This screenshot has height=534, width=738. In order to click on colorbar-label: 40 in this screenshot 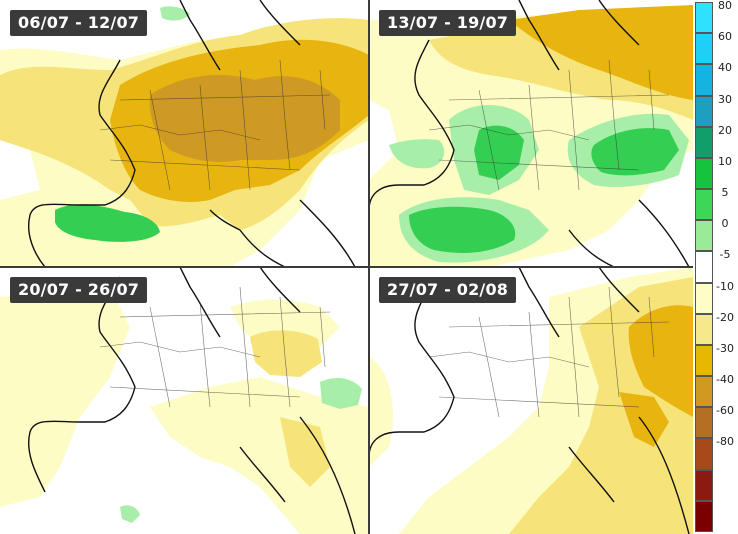, I will do `click(725, 68)`.